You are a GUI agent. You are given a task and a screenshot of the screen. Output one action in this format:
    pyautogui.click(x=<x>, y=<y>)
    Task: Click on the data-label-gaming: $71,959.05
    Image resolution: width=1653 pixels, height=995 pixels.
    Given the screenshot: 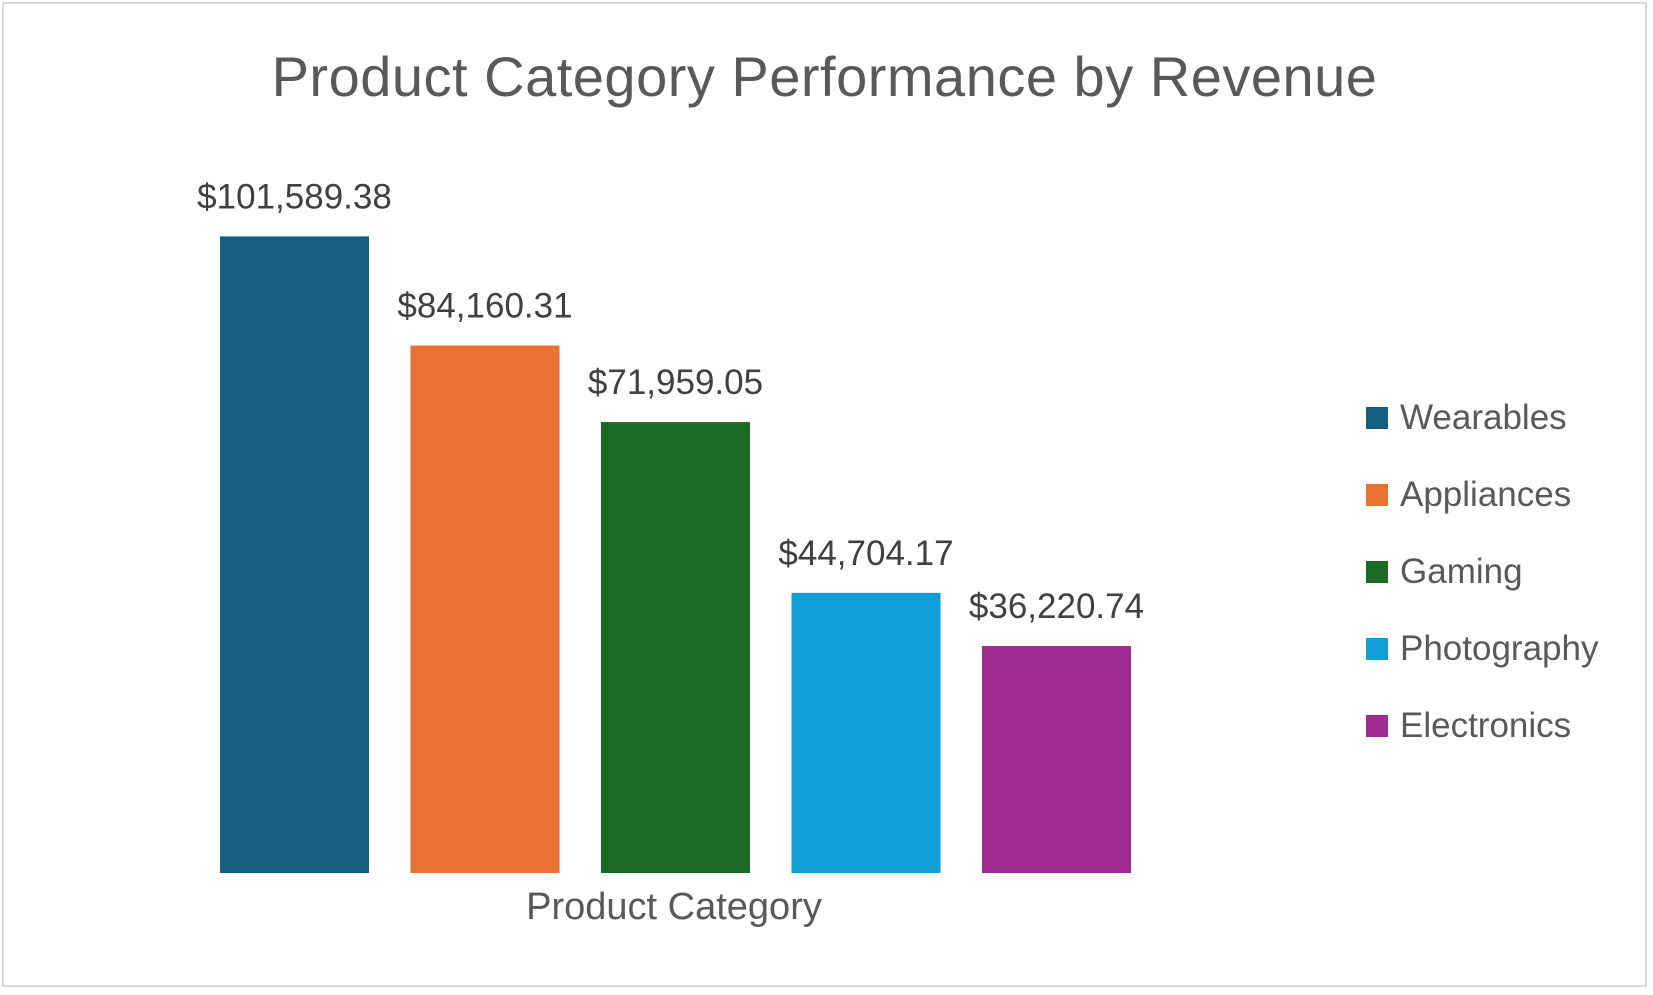 What is the action you would take?
    pyautogui.click(x=675, y=382)
    